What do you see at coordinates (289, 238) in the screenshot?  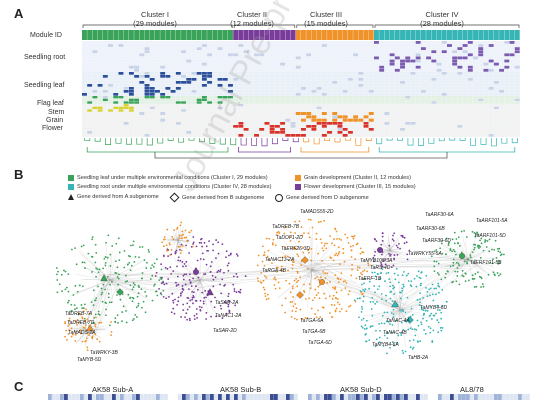 I see `gene-label: TaDOF1-2D` at bounding box center [289, 238].